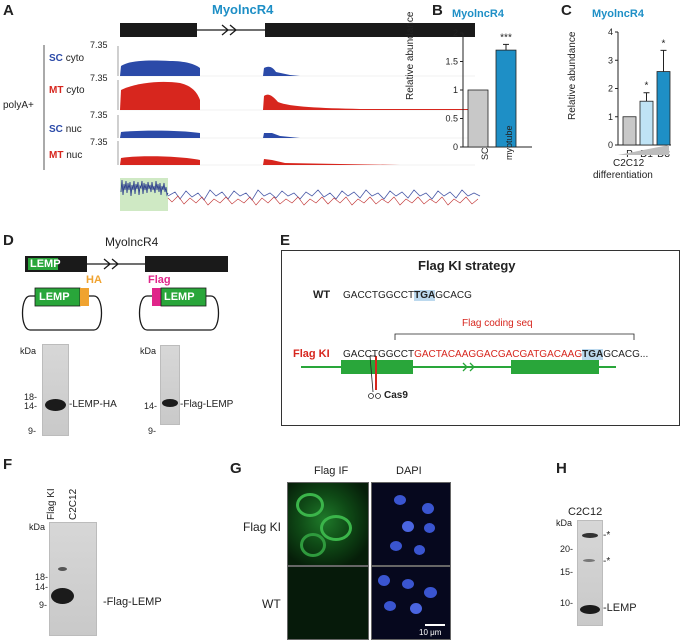 The height and width of the screenshot is (642, 685). What do you see at coordinates (67, 58) in the screenshot?
I see `track-label-sc-cyto: SC cyto` at bounding box center [67, 58].